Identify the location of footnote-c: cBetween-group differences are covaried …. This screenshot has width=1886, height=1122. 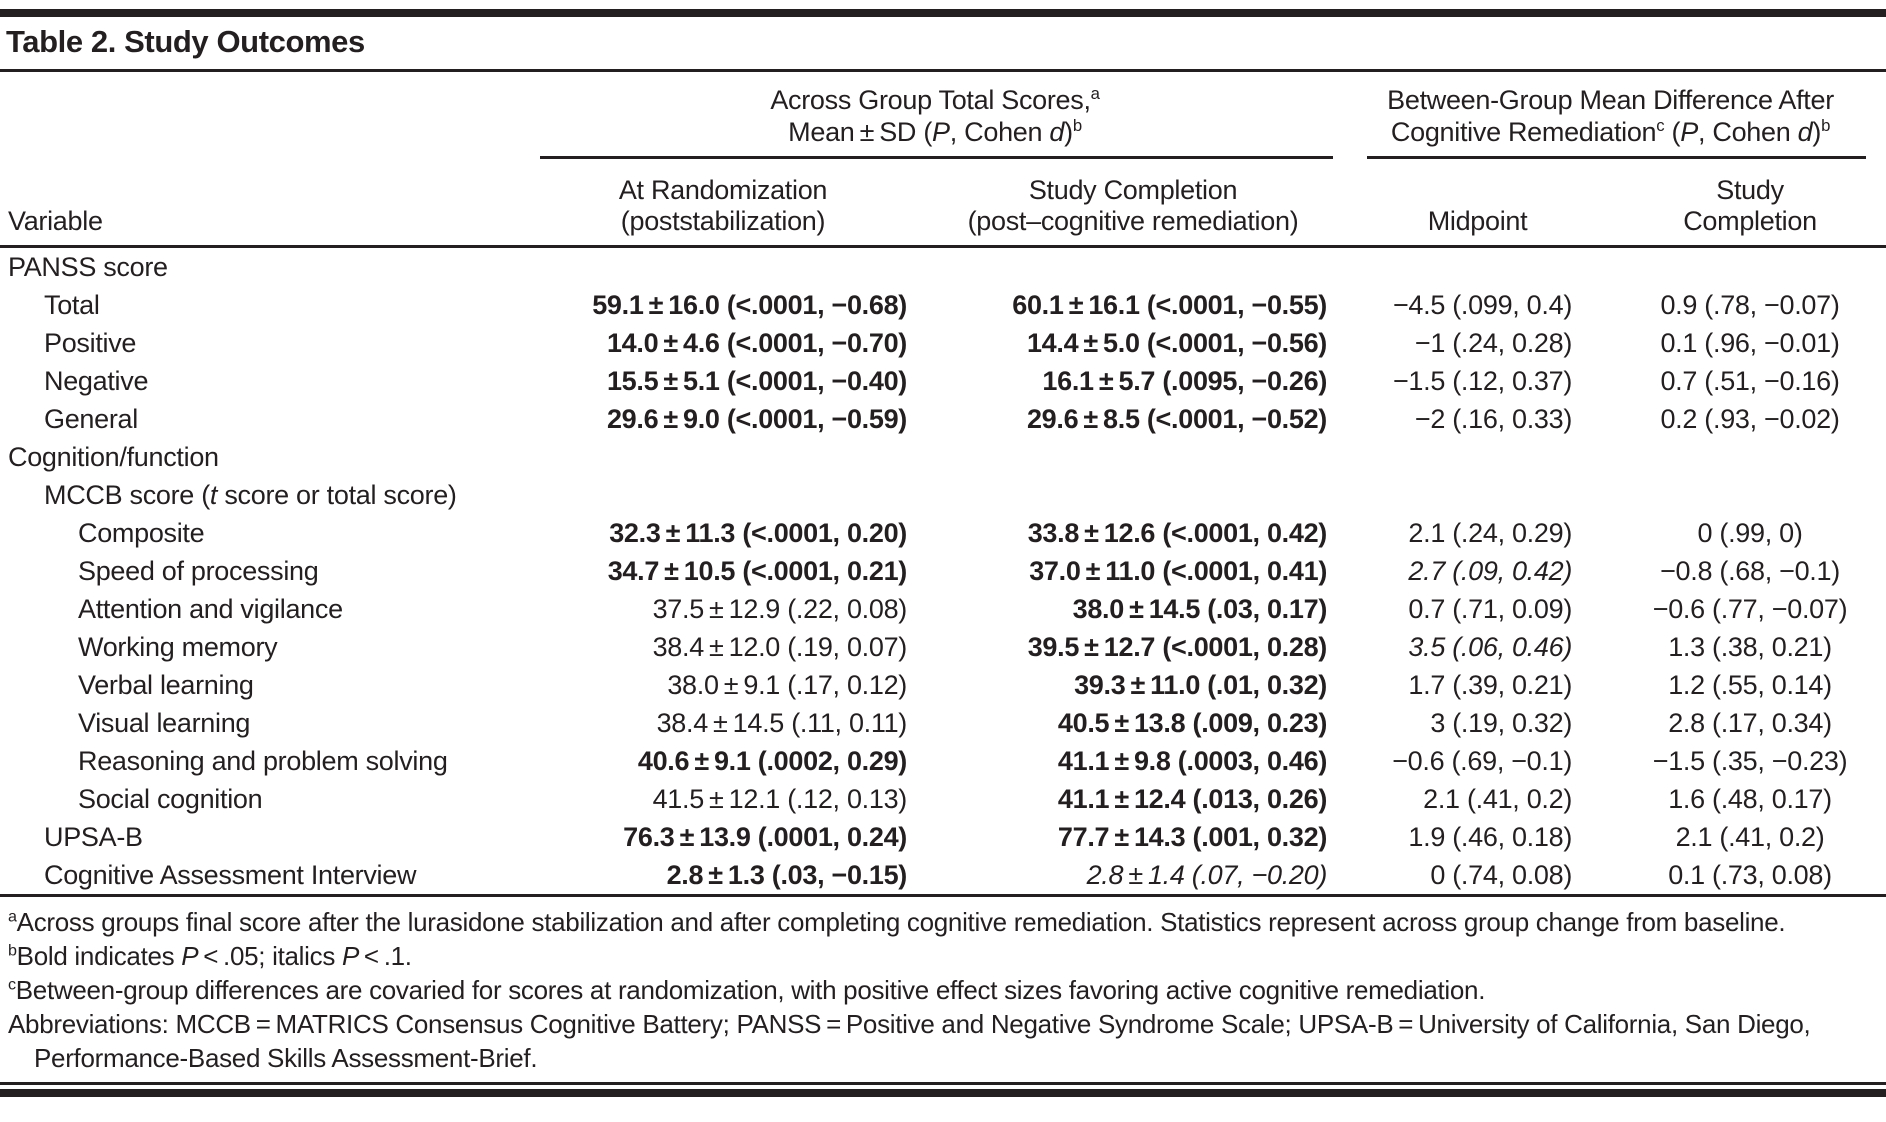
(942, 990).